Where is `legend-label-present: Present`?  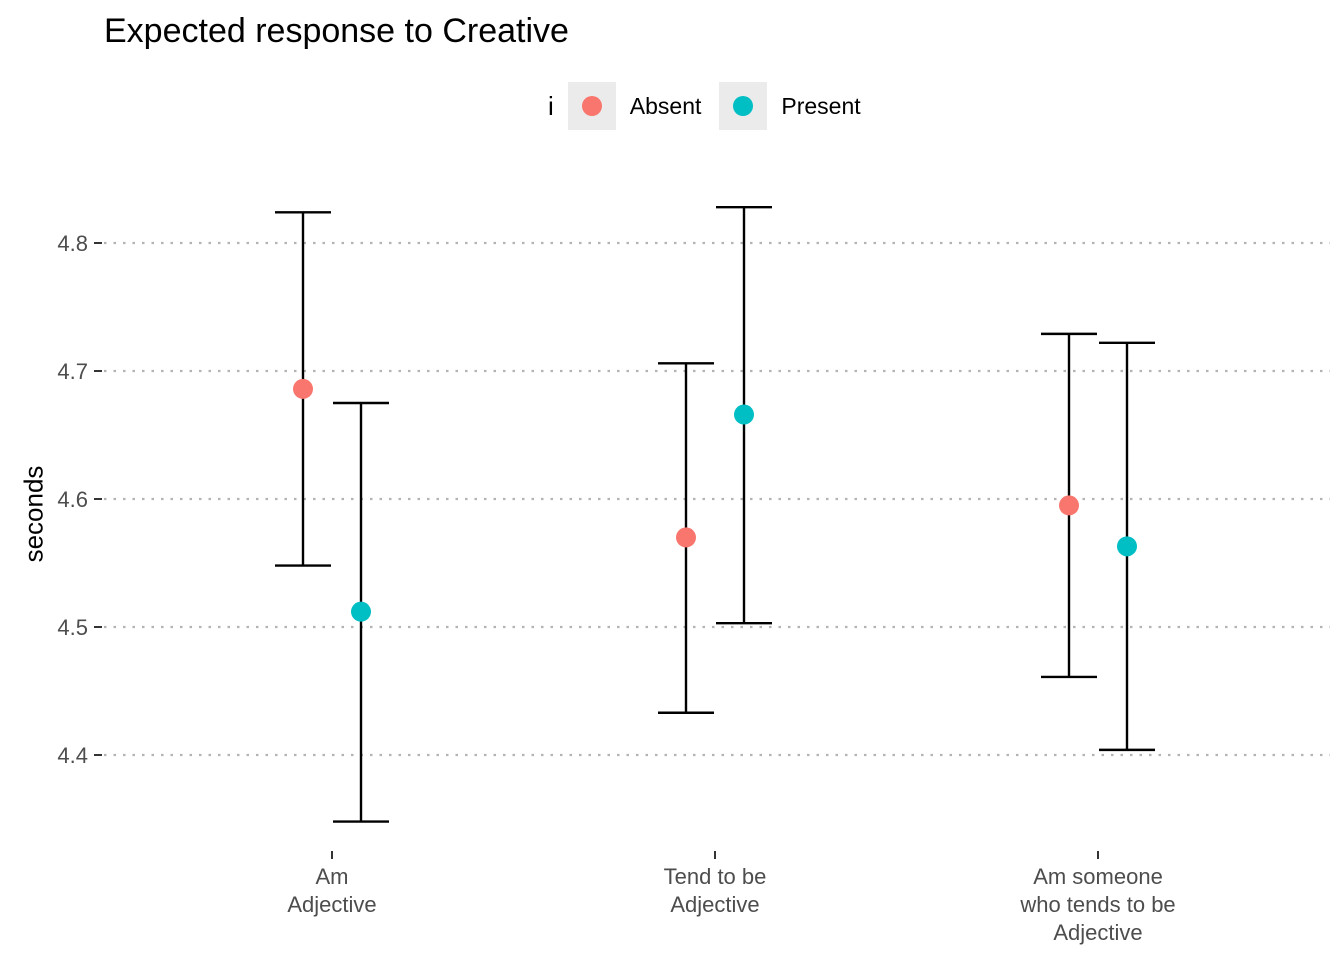
legend-label-present: Present is located at coordinates (821, 105).